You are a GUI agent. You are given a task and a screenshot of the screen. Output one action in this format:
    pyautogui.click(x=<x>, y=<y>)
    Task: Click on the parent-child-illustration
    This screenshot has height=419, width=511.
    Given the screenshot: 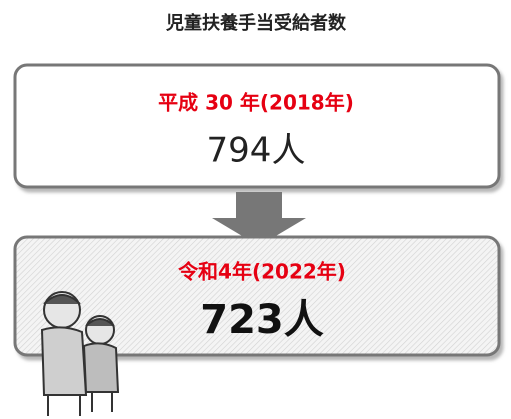 What is the action you would take?
    pyautogui.click(x=80, y=353)
    